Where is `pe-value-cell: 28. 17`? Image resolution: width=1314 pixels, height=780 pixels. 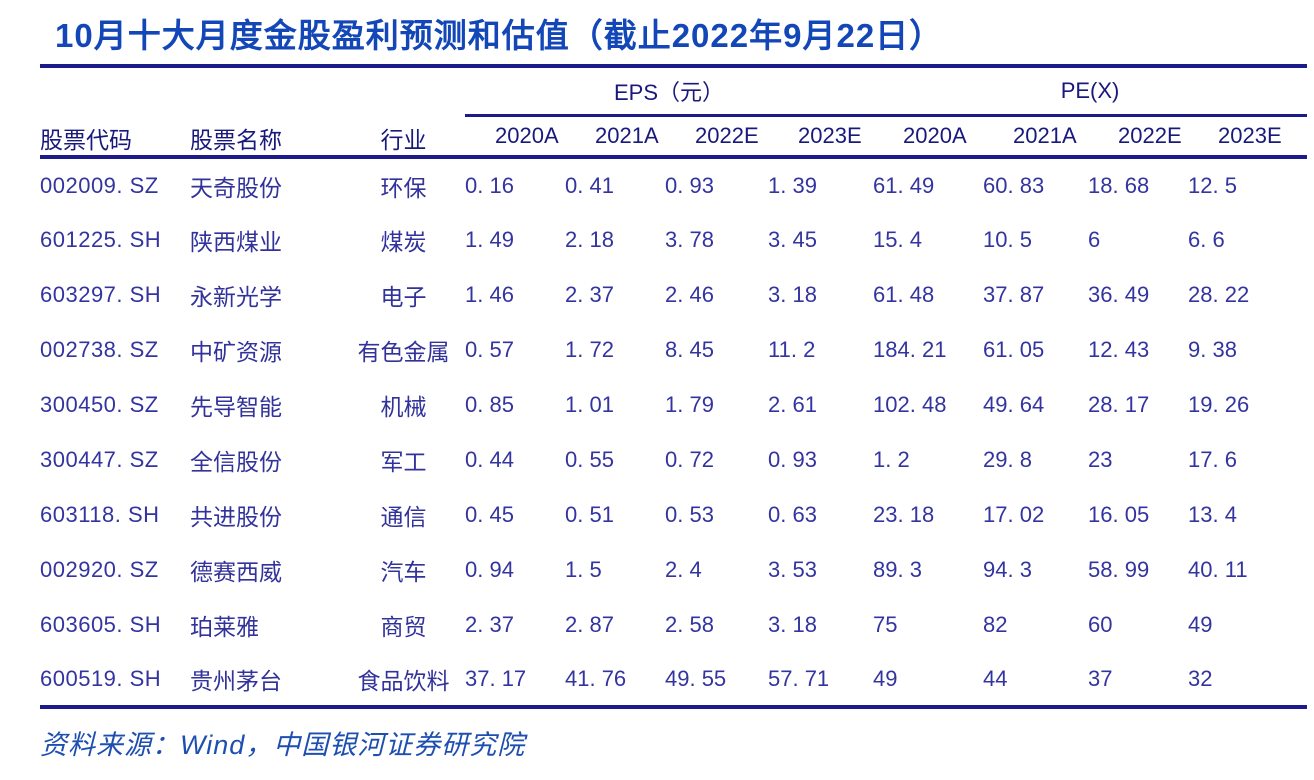 pe-value-cell: 28. 17 is located at coordinates (1119, 404).